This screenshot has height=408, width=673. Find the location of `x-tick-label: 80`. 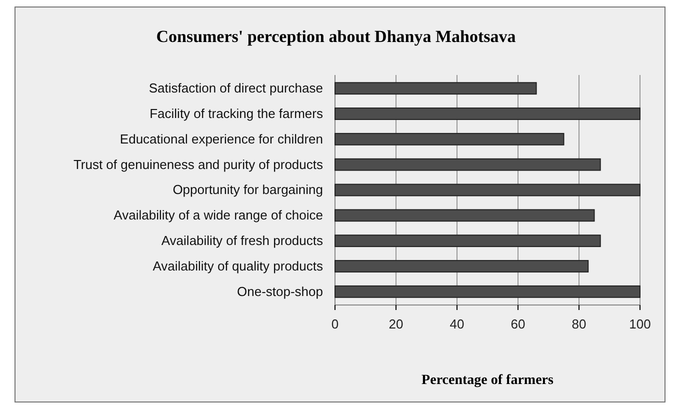

x-tick-label: 80 is located at coordinates (579, 324).